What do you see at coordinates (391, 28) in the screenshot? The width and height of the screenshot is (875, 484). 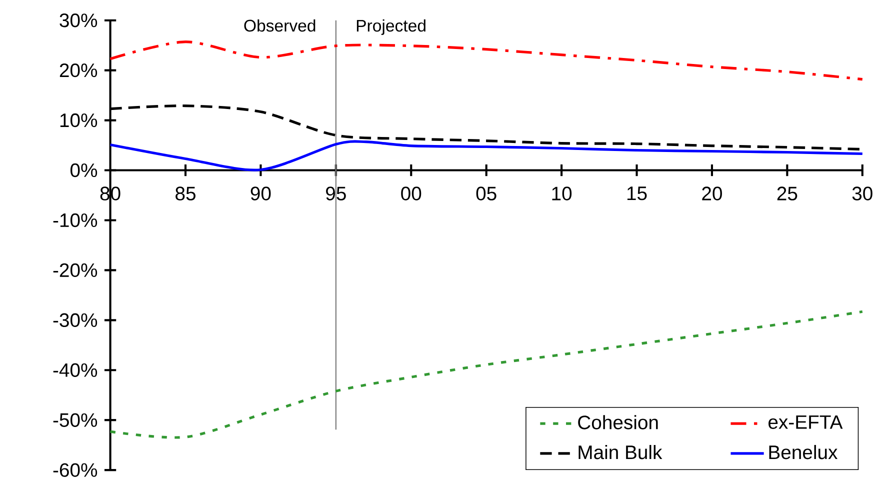 I see `annotation: Projected` at bounding box center [391, 28].